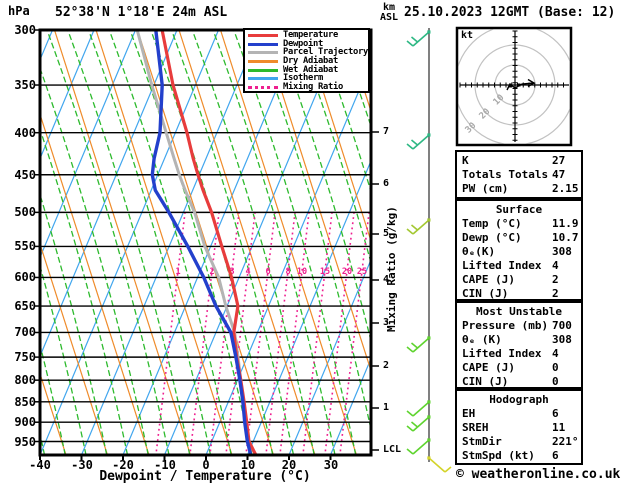  I want to click on temperature-tick-label: -10, so click(165, 465).